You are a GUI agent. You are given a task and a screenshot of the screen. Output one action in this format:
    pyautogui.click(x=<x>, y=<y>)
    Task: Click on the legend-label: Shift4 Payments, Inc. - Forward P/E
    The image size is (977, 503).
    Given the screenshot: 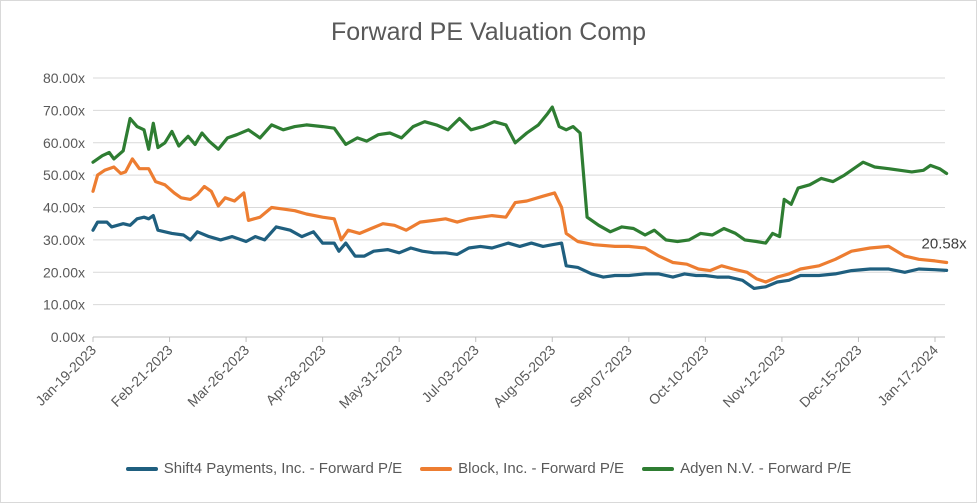 What is the action you would take?
    pyautogui.click(x=283, y=468)
    